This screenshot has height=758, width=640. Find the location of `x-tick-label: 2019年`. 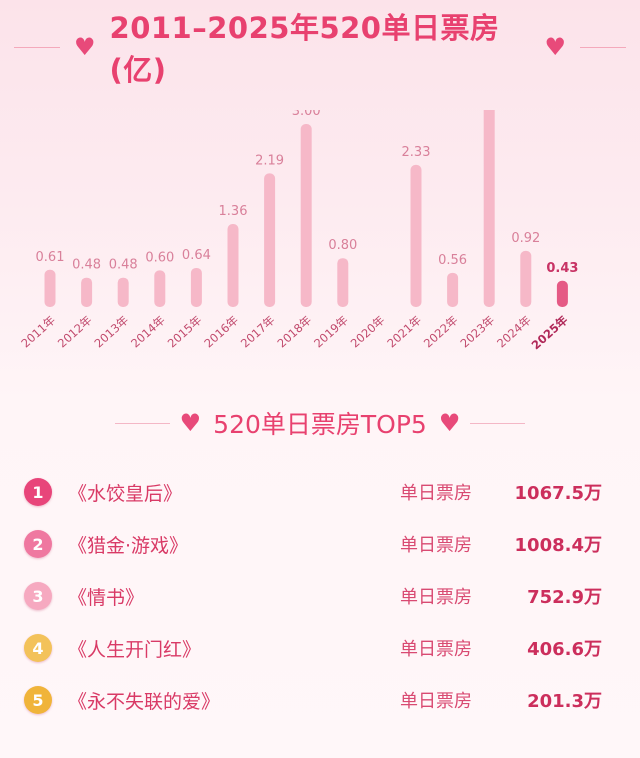

x-tick-label: 2019年 is located at coordinates (331, 332).